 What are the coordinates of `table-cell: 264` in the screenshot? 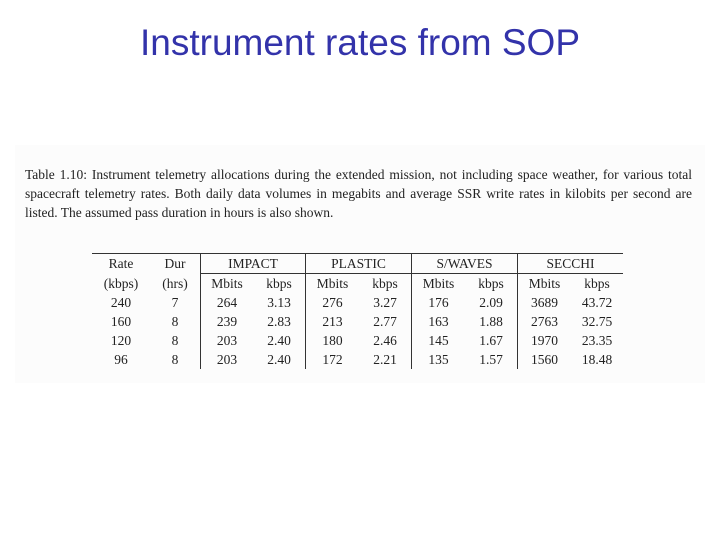 It's located at (227, 302).